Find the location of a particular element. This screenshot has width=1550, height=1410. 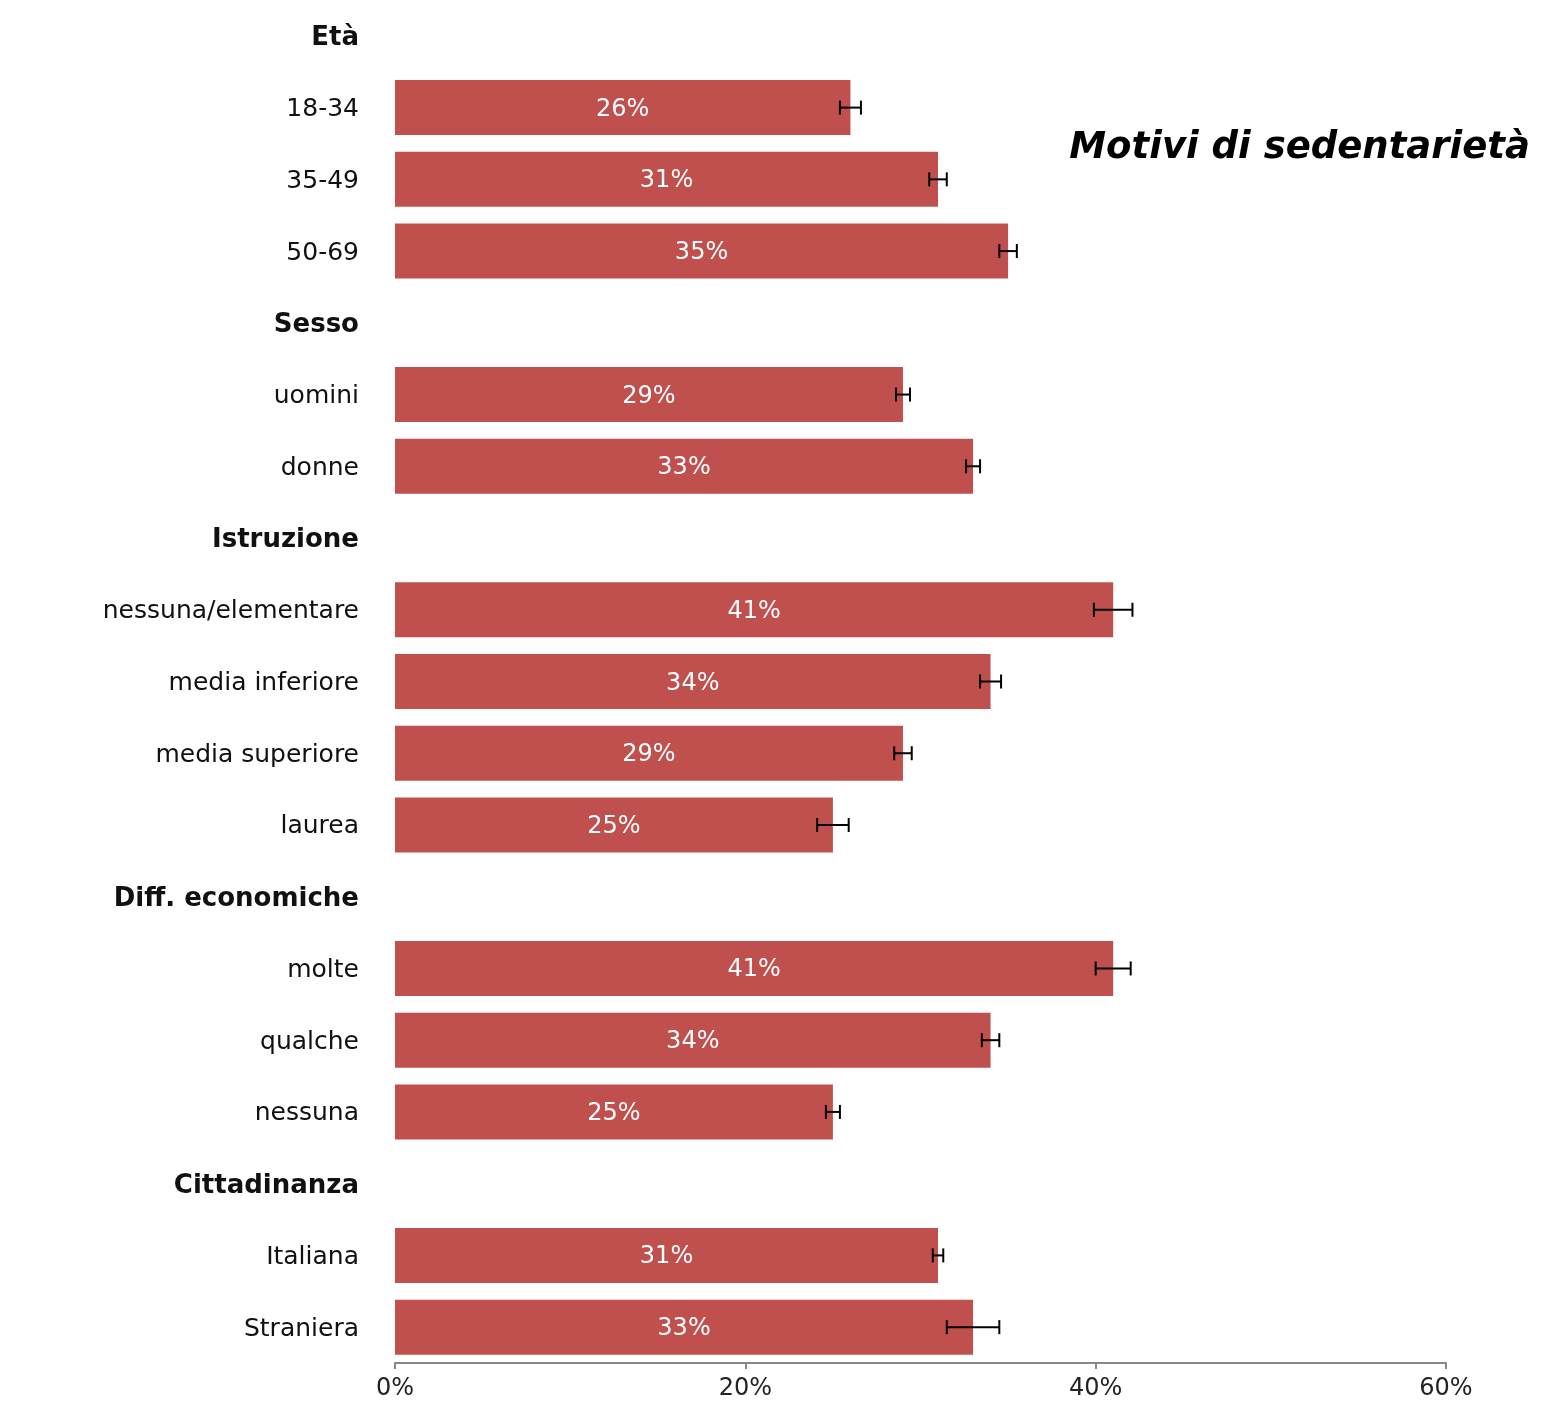

y-tick-label: Straniera is located at coordinates (301, 1327).